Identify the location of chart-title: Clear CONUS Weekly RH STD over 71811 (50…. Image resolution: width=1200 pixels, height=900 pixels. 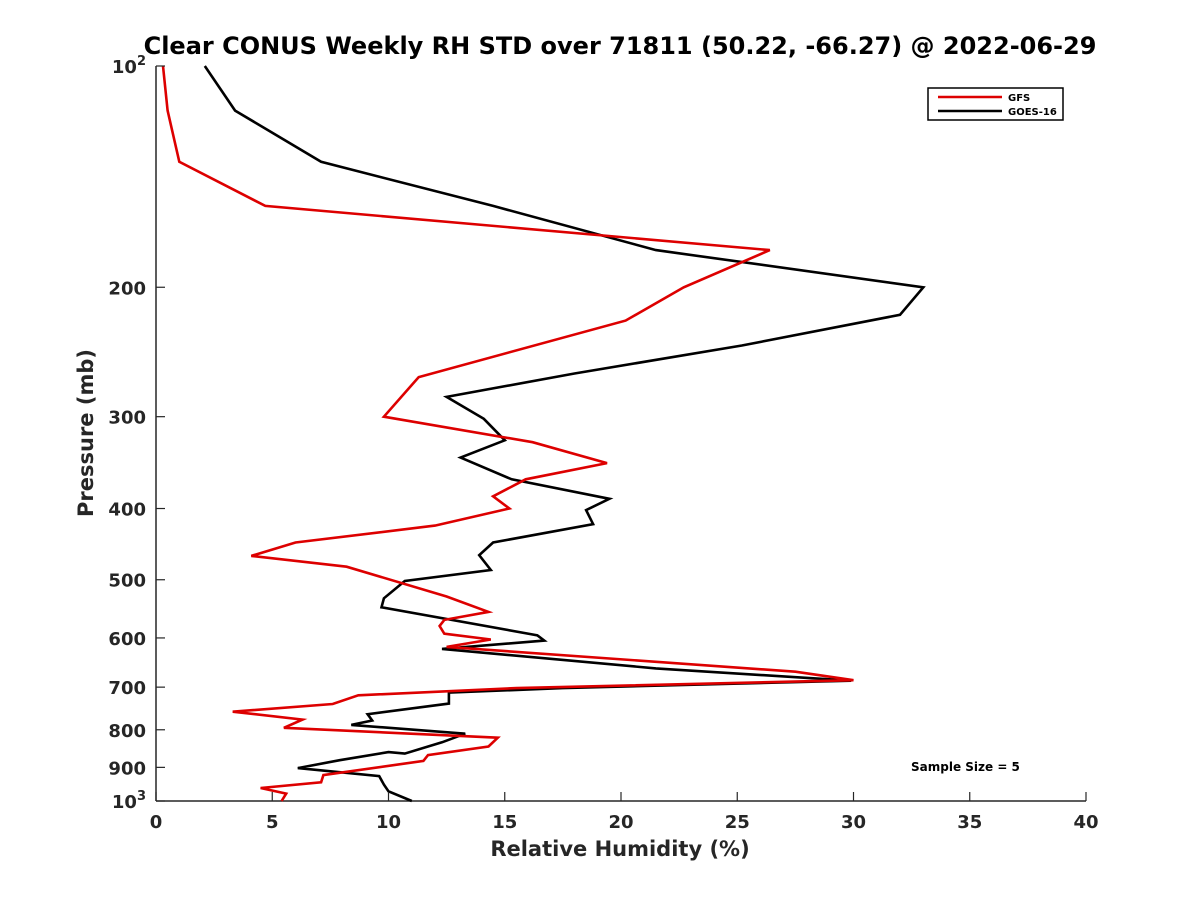
(620, 46).